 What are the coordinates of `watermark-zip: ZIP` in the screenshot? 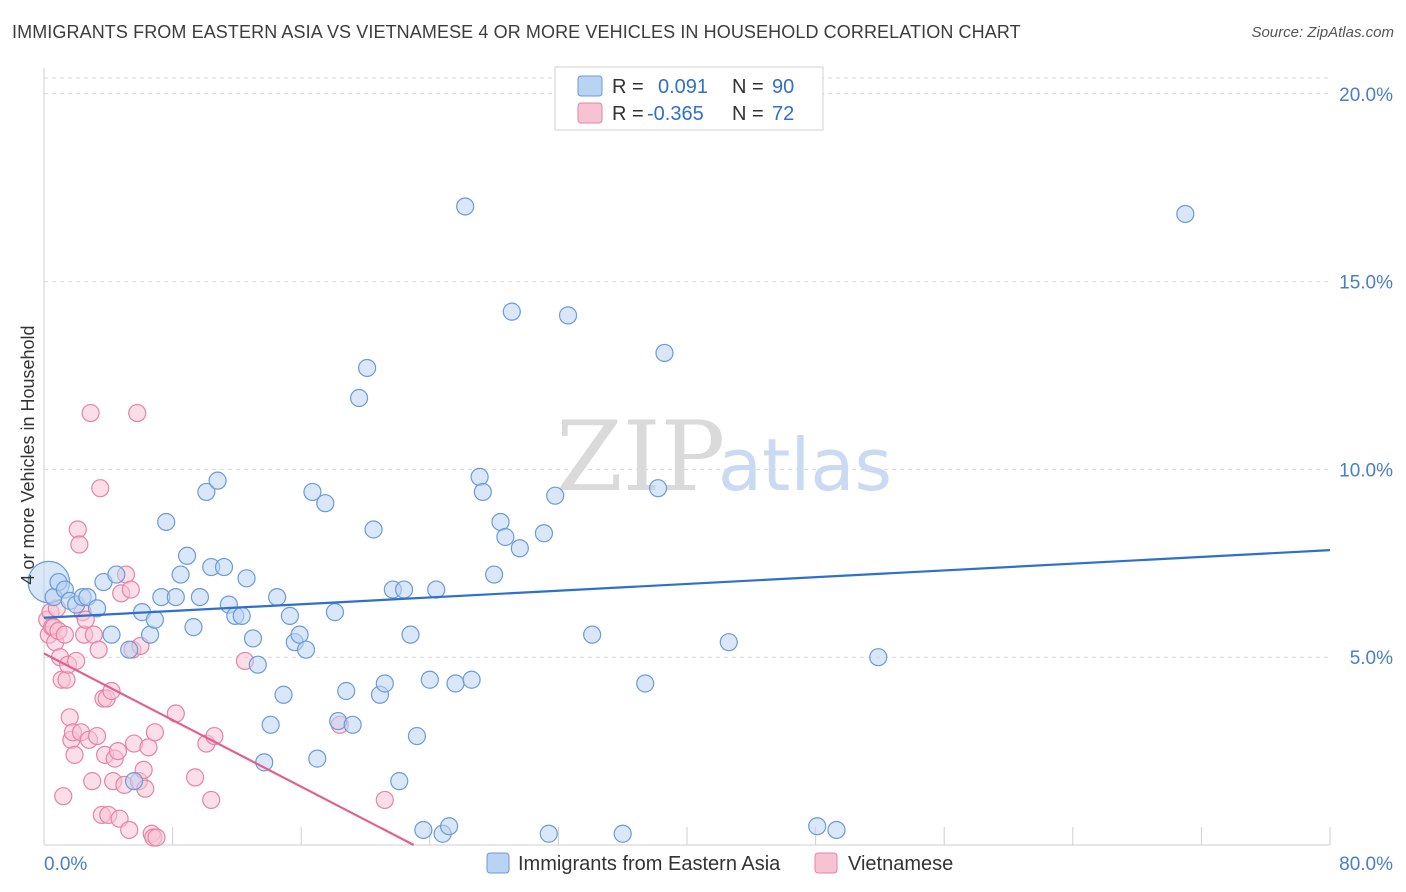 It's located at (640, 457).